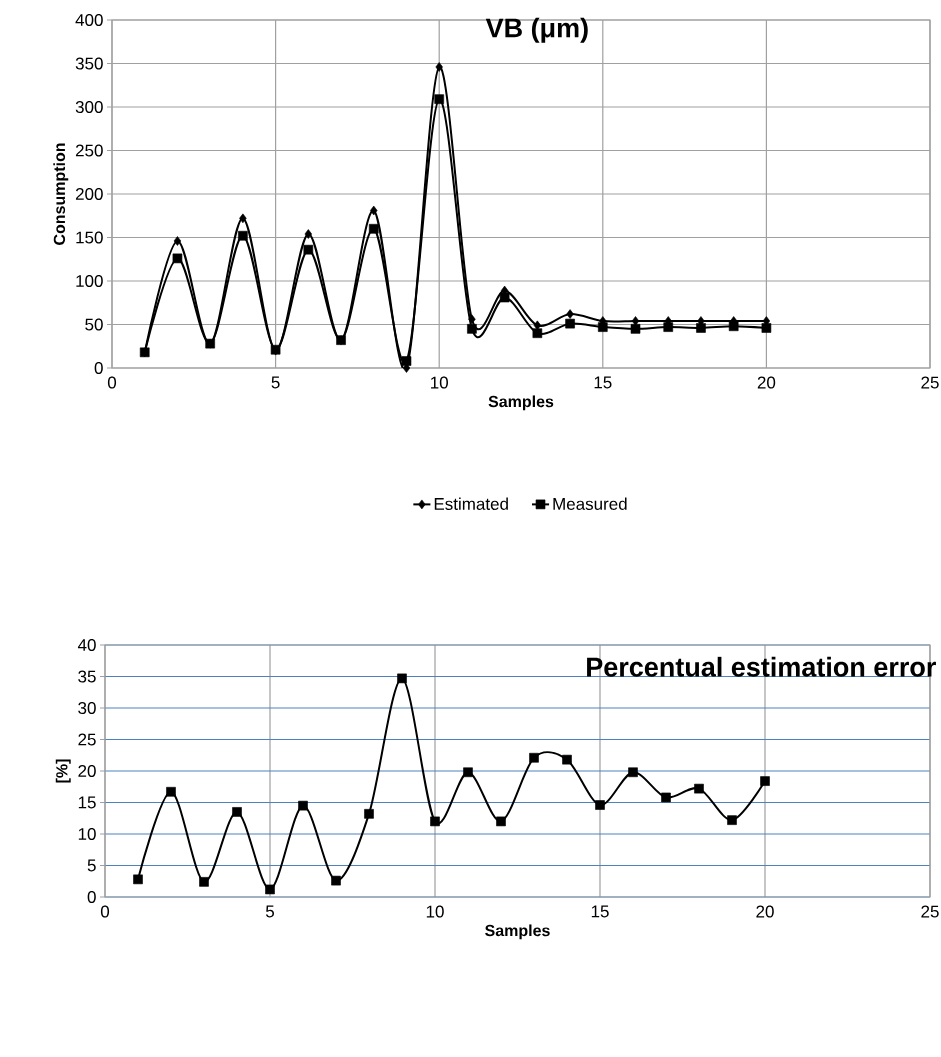  What do you see at coordinates (89, 281) in the screenshot?
I see `y-tick-label: 100` at bounding box center [89, 281].